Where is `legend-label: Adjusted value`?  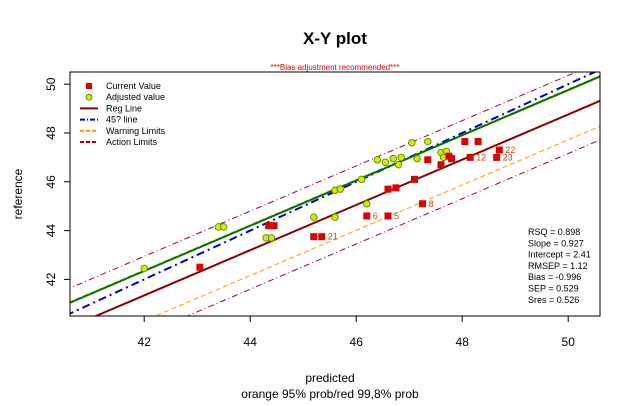 legend-label: Adjusted value is located at coordinates (135, 97).